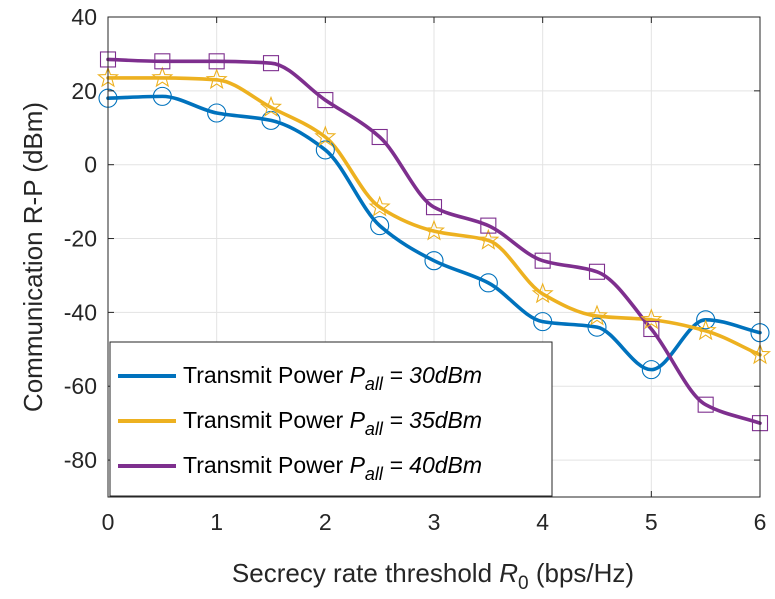  I want to click on x-tick-label: 5, so click(651, 522).